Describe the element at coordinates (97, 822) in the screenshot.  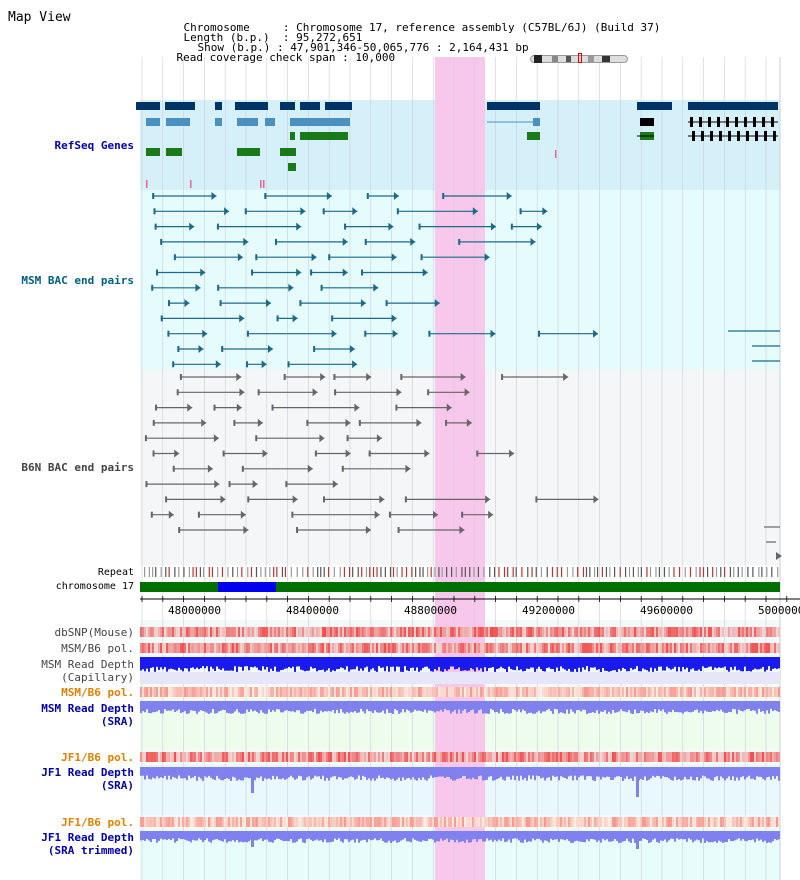
I see `track-label-jf1-b6-pol-2: JF1/B6 pol.` at that location.